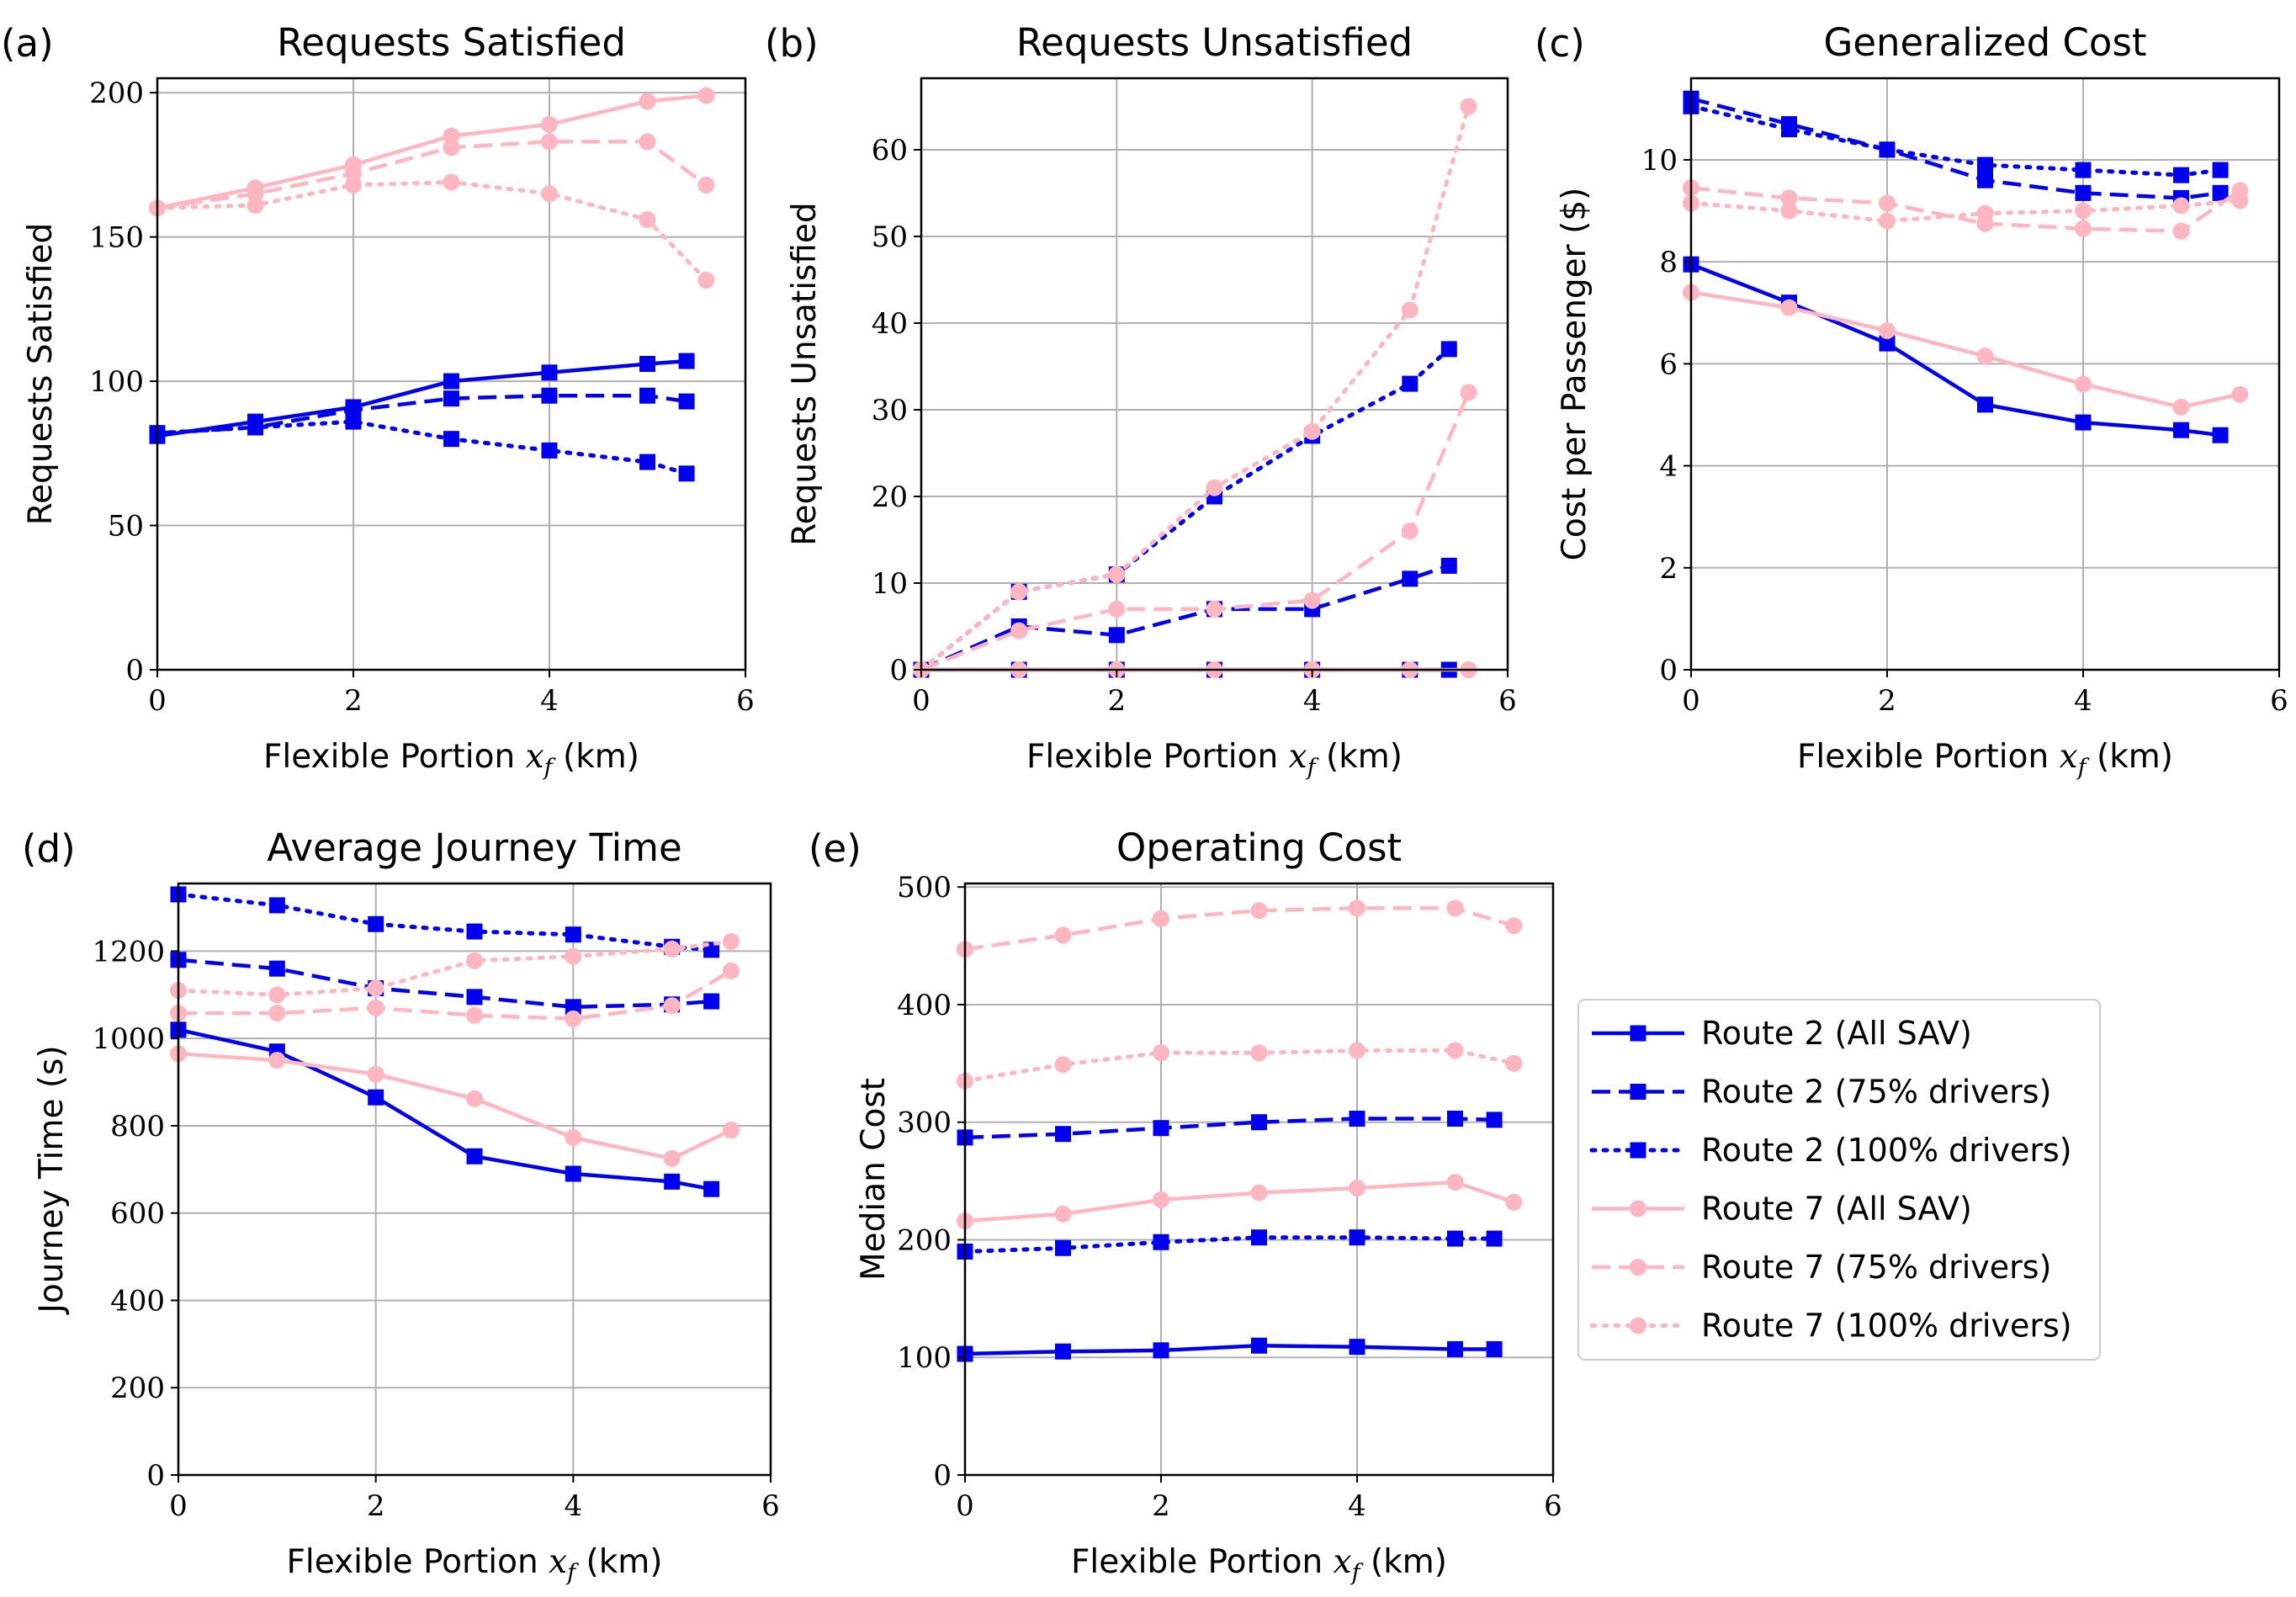  What do you see at coordinates (1669, 364) in the screenshot?
I see `y-tick-label: 6` at bounding box center [1669, 364].